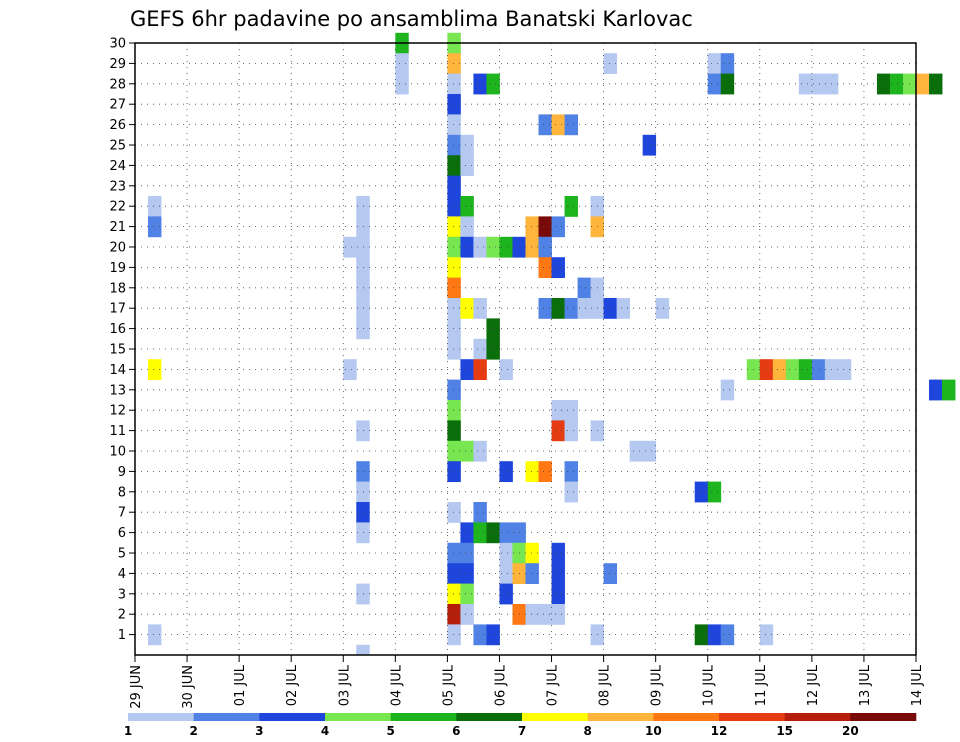 The width and height of the screenshot is (960, 742). Describe the element at coordinates (122, 635) in the screenshot. I see `y-tick-label: 1` at that location.